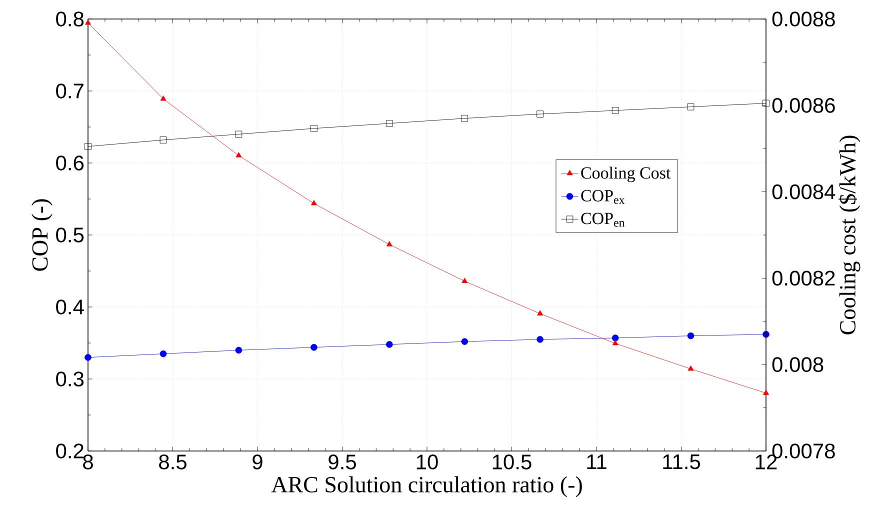 The image size is (883, 515). I want to click on legend-label: COP$_{en}$, so click(603, 219).